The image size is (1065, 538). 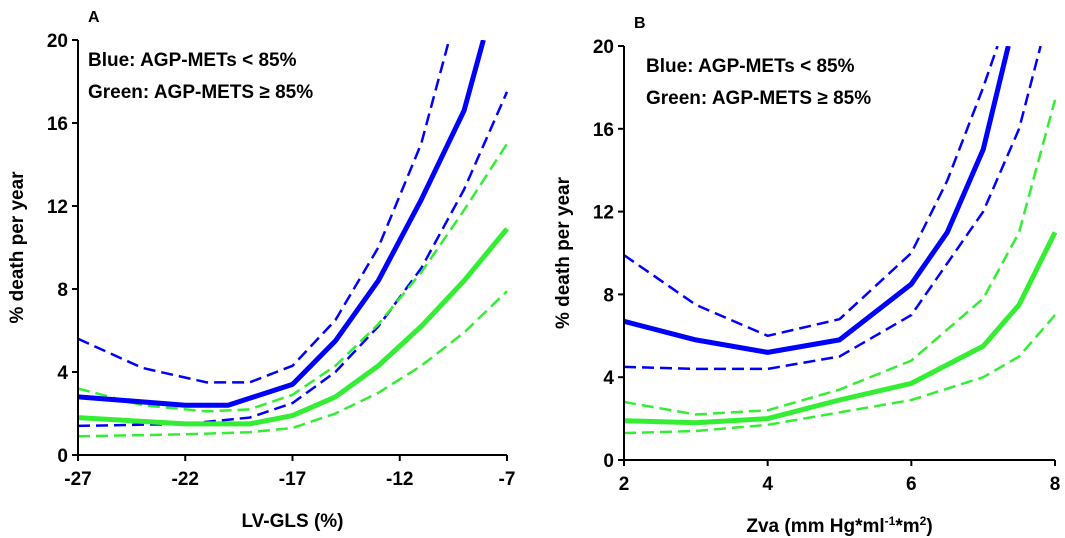 What do you see at coordinates (923, 521) in the screenshot?
I see `x-axis-title-part: 2` at bounding box center [923, 521].